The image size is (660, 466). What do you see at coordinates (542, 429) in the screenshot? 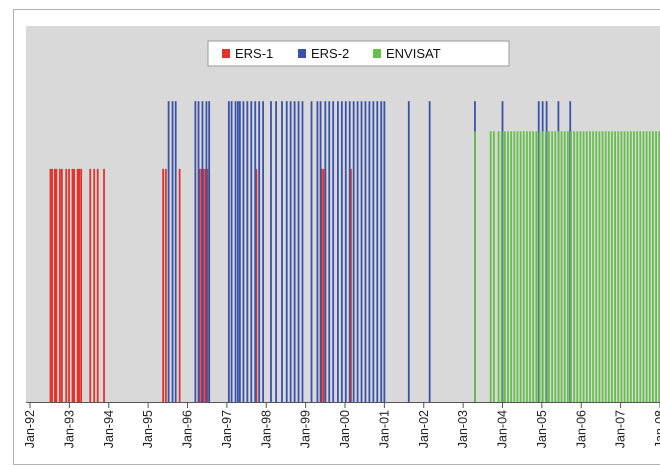
I see `x-tick-label: Jan-05` at bounding box center [542, 429].